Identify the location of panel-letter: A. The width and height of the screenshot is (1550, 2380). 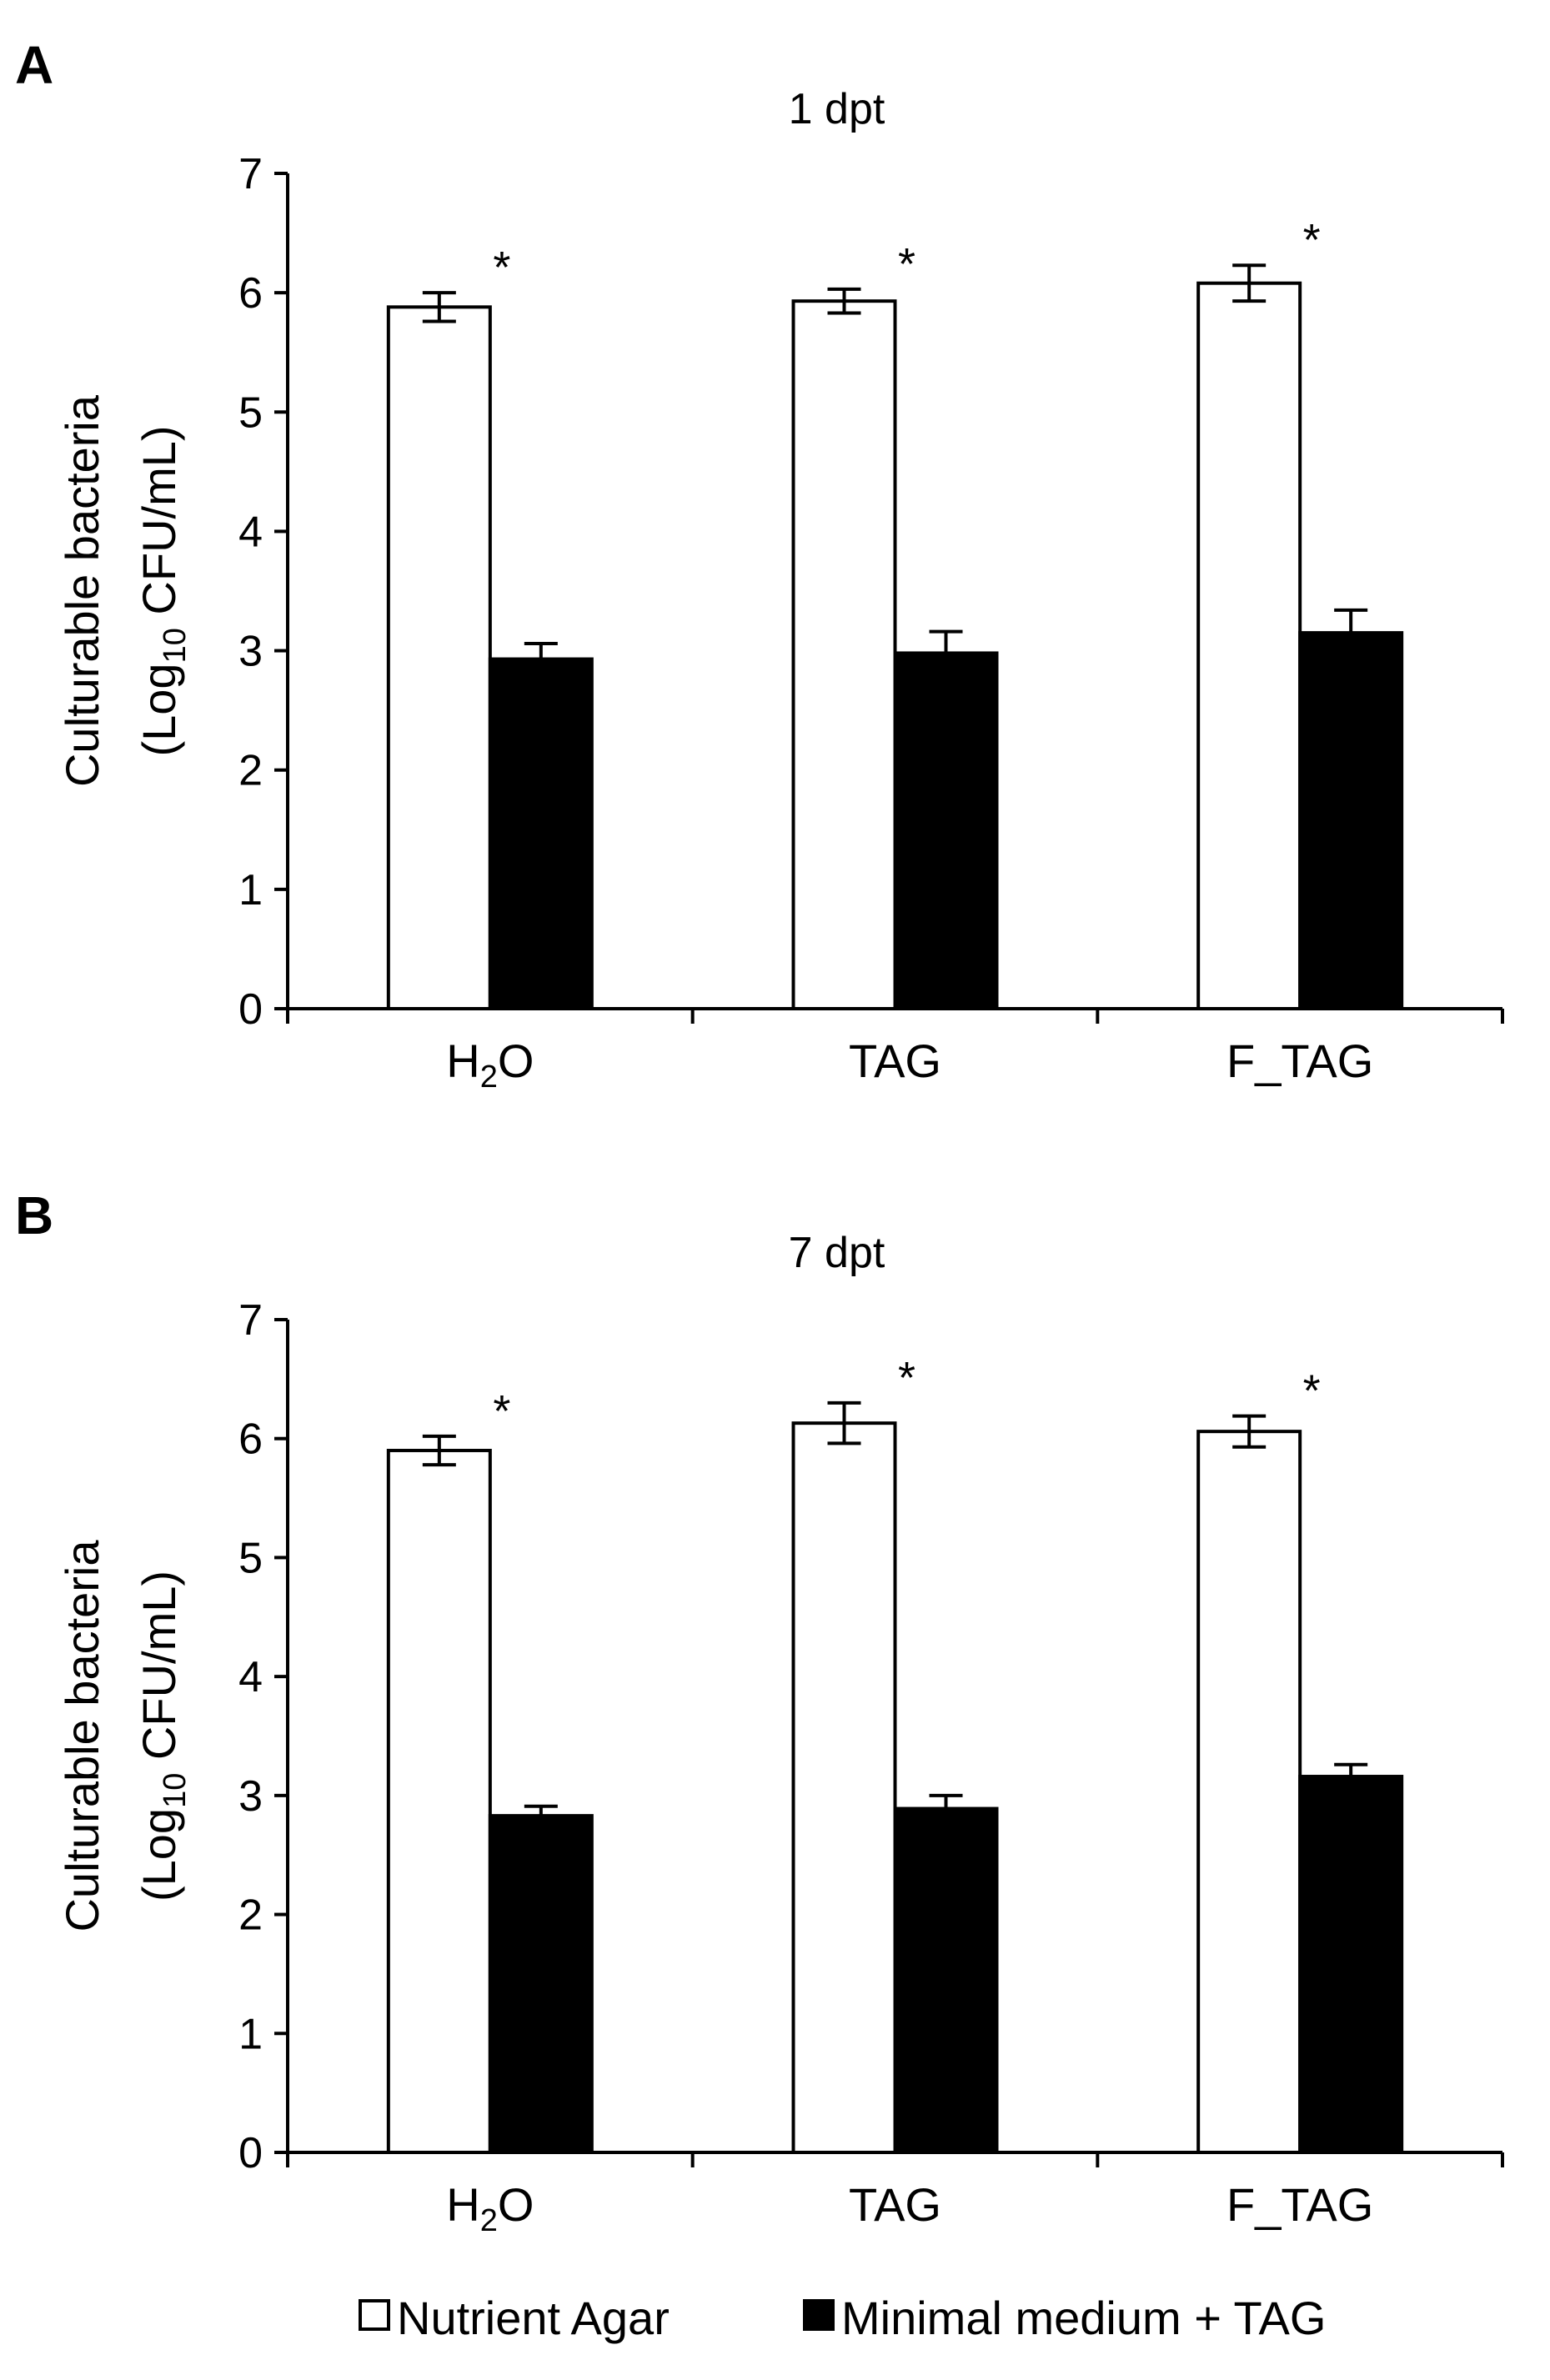
(34, 65).